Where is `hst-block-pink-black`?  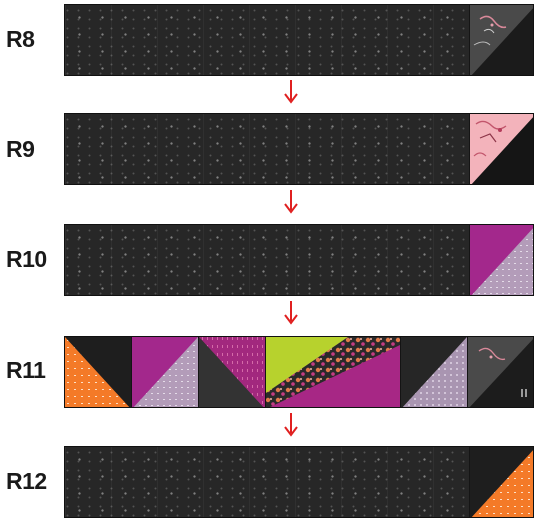 hst-block-pink-black is located at coordinates (501, 149).